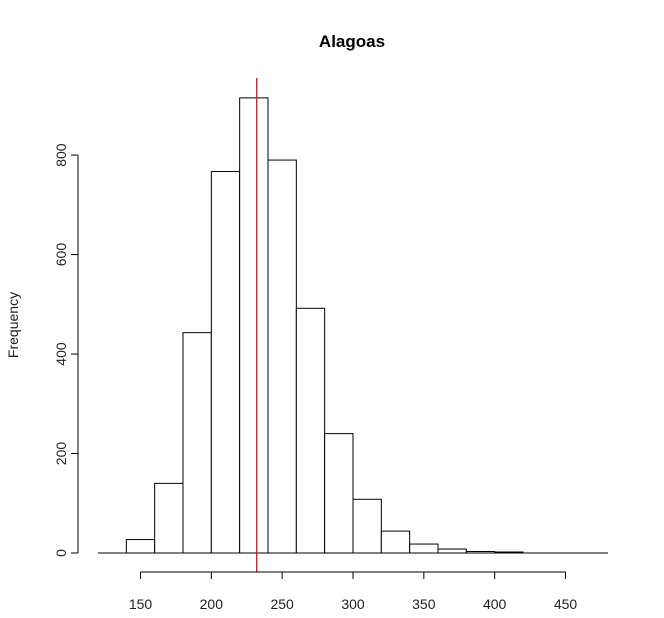 This screenshot has width=664, height=618. I want to click on y-tick-label: 600, so click(61, 255).